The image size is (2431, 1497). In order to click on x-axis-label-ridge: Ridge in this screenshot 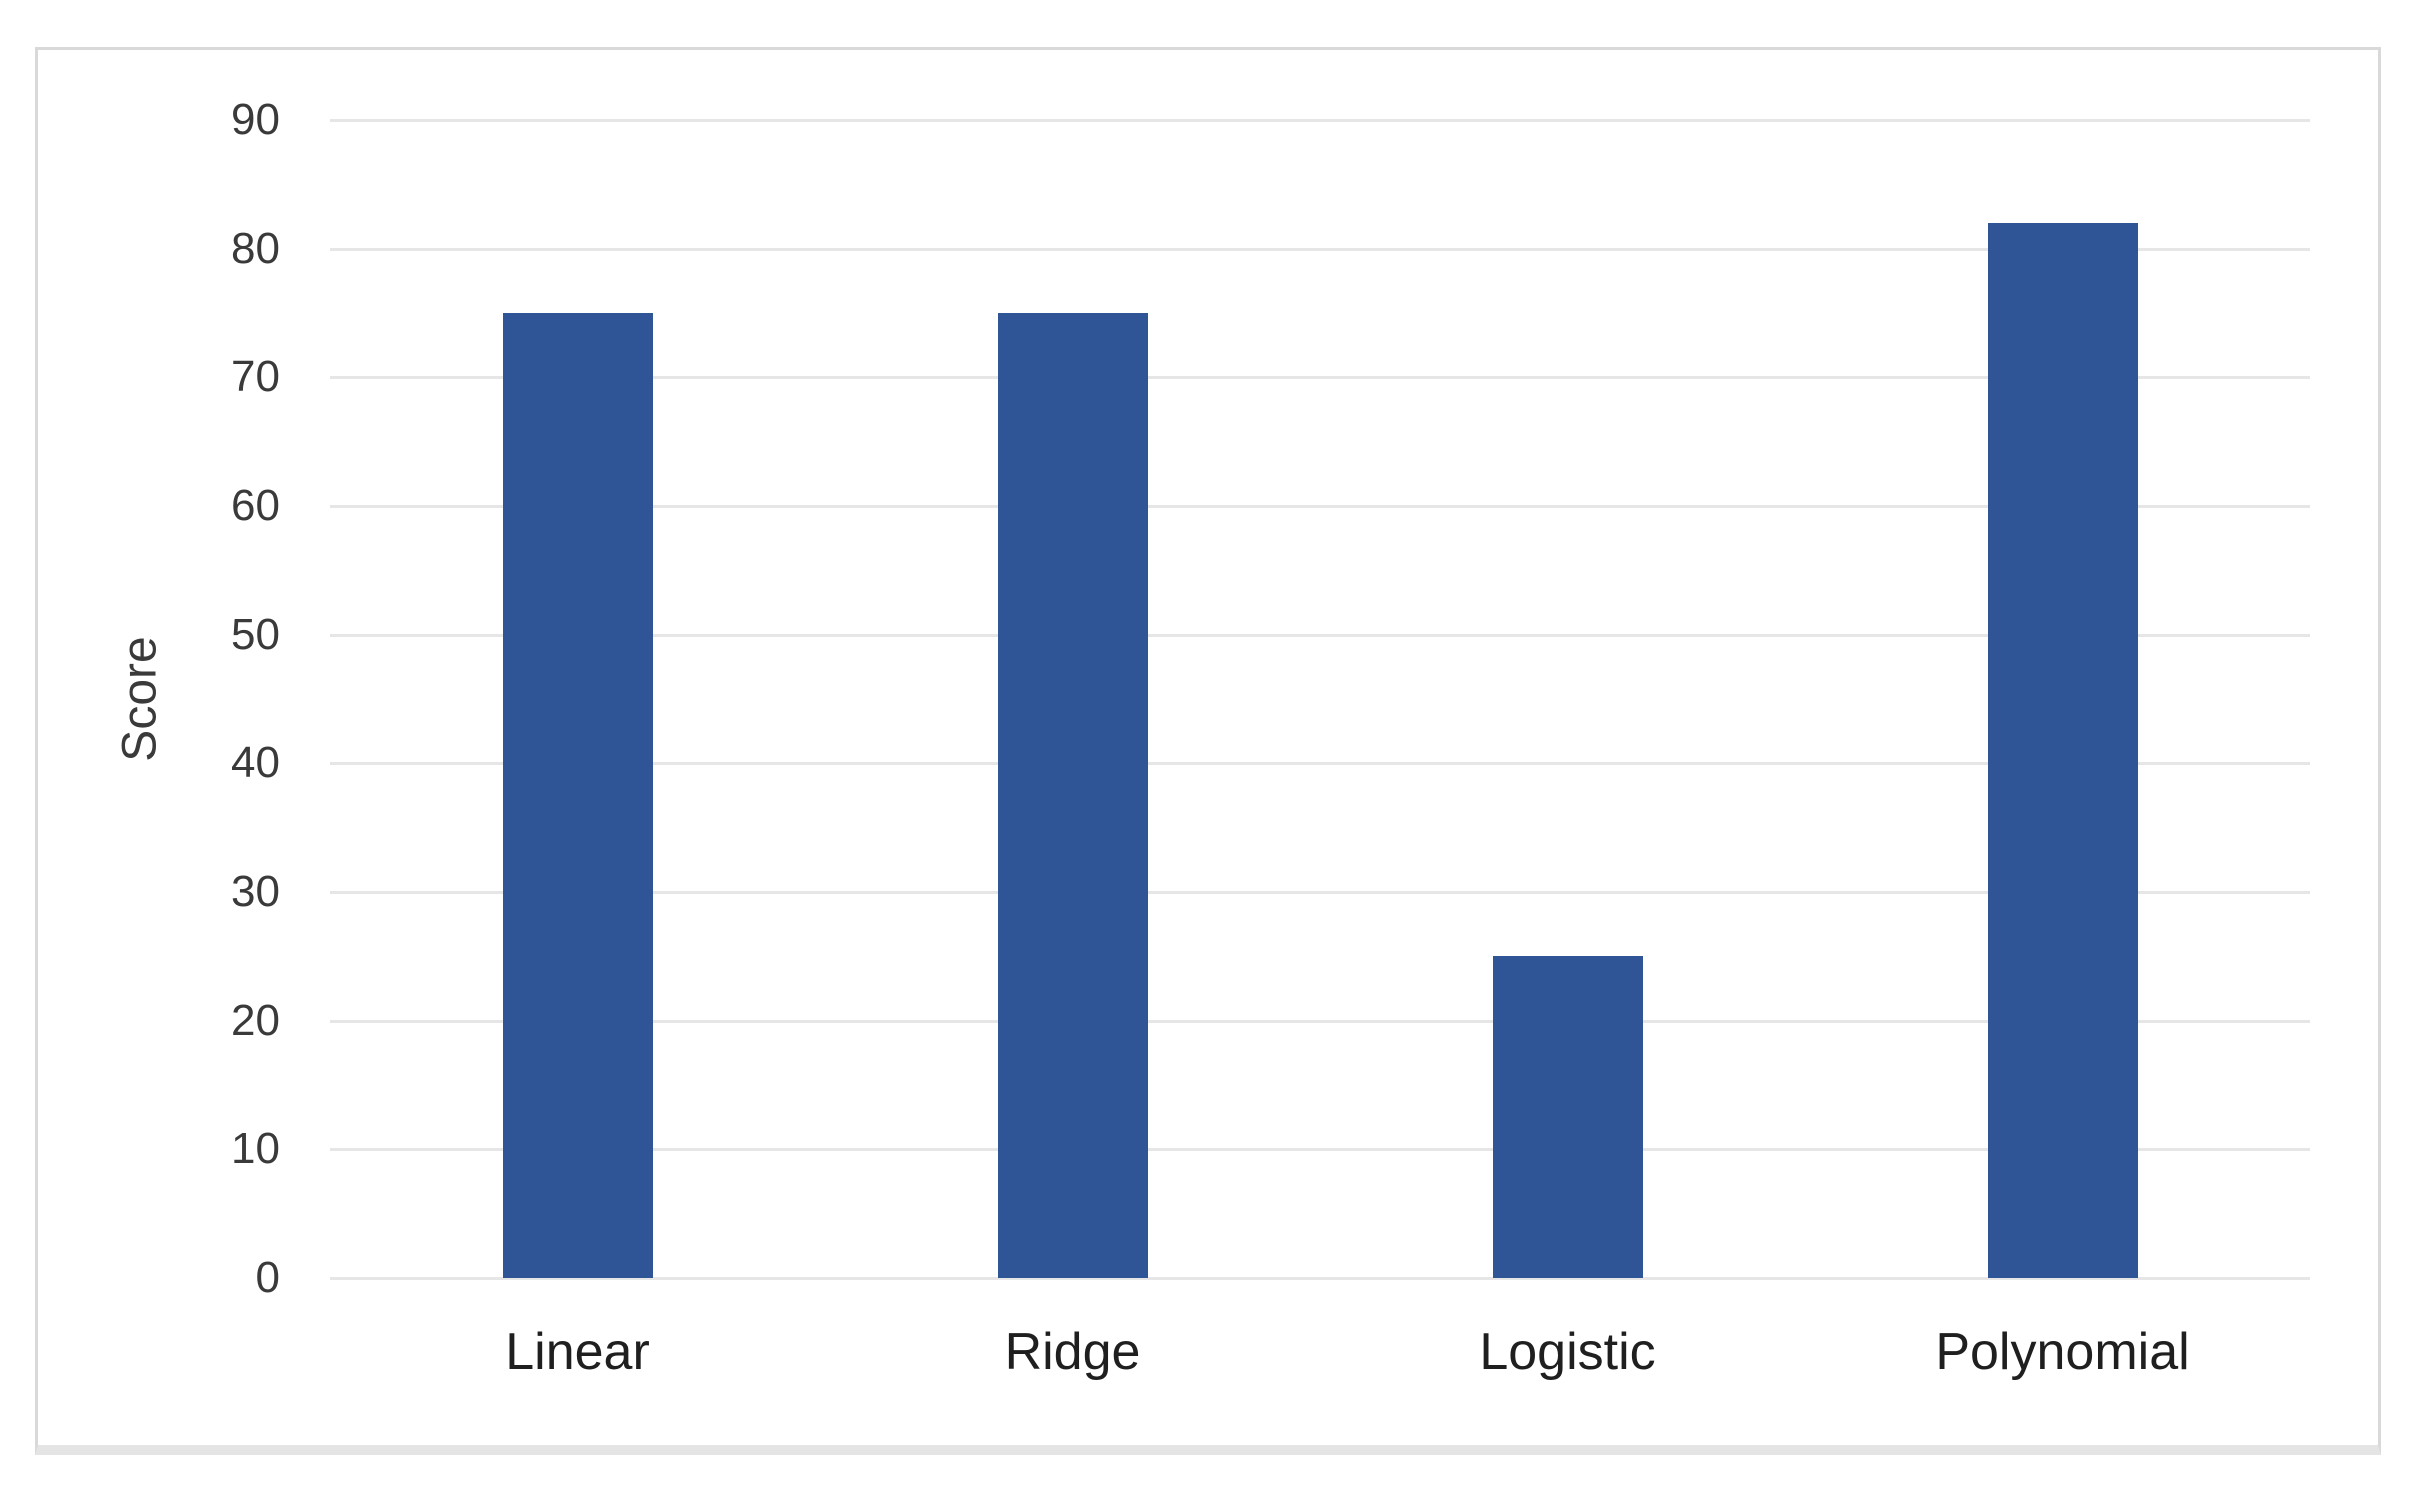, I will do `click(1072, 1352)`.